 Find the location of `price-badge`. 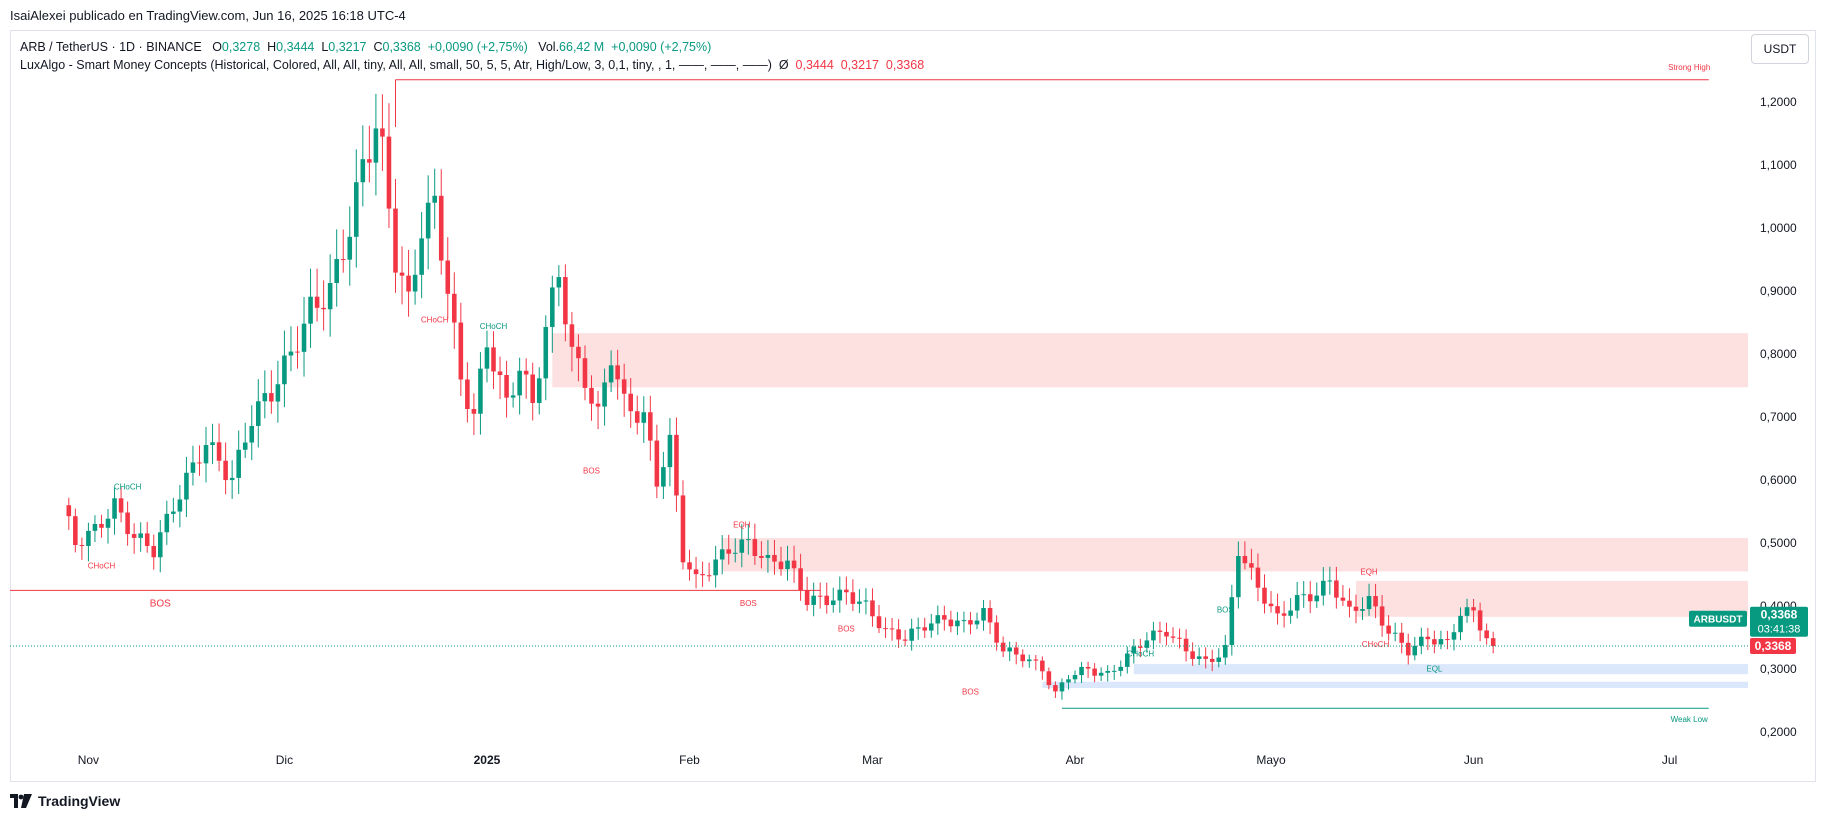

price-badge is located at coordinates (1779, 621).